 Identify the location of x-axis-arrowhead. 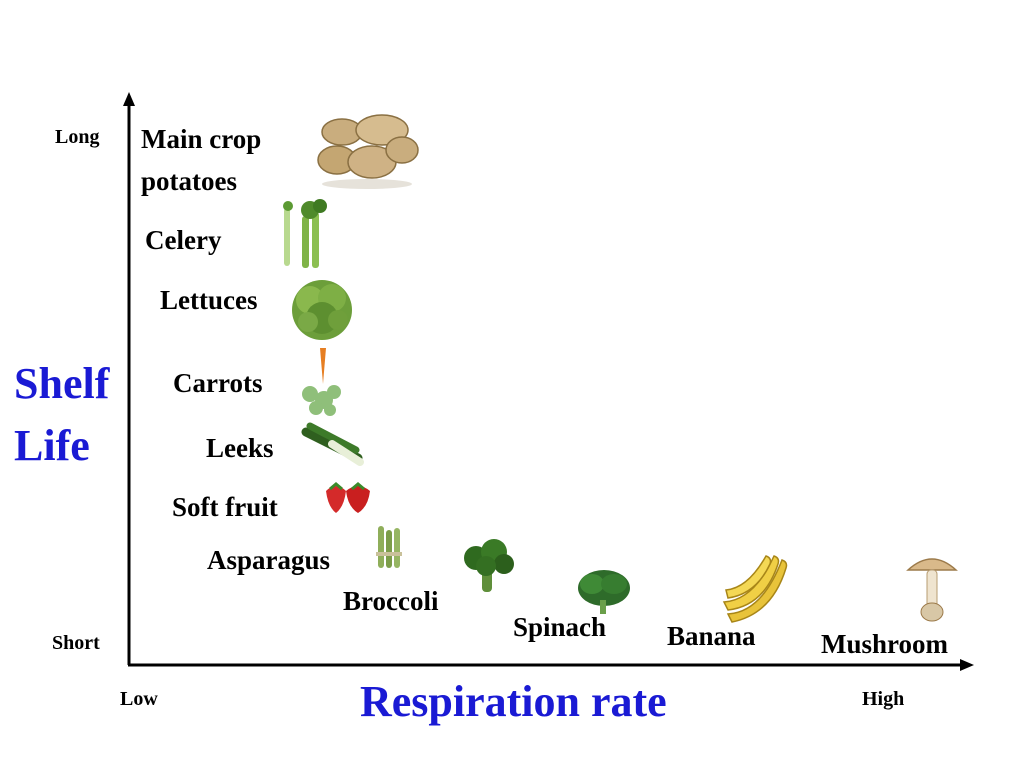
(967, 665).